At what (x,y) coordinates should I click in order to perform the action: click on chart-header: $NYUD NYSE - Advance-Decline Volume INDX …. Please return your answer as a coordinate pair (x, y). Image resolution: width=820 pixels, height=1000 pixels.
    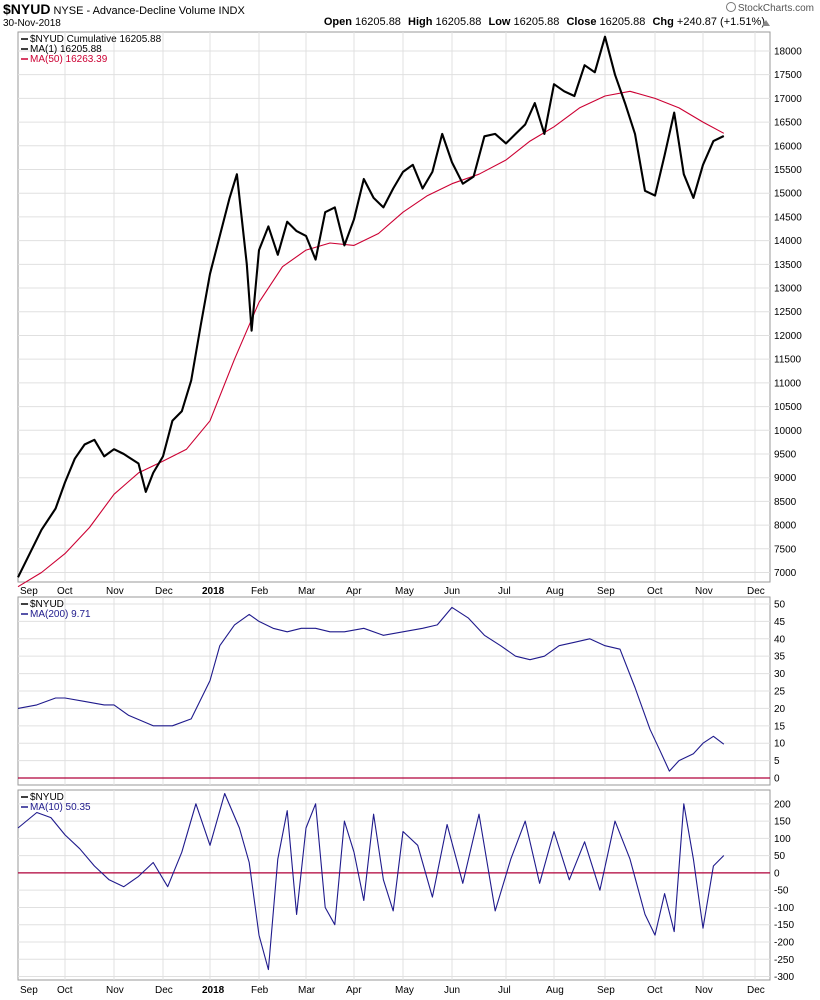
    Looking at the image, I should click on (410, 16).